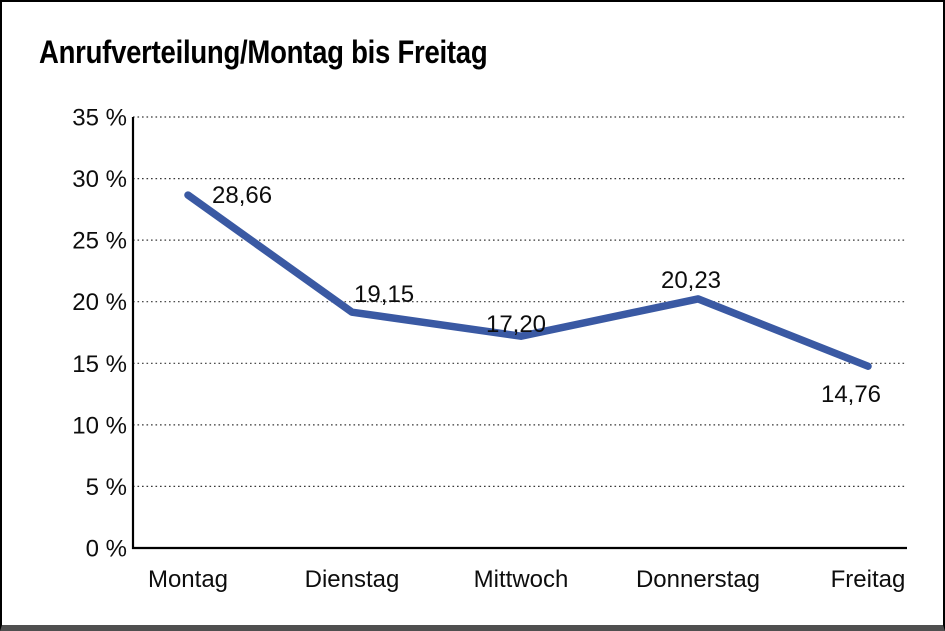 This screenshot has height=631, width=945. What do you see at coordinates (698, 579) in the screenshot?
I see `x-category-label: Donnerstag` at bounding box center [698, 579].